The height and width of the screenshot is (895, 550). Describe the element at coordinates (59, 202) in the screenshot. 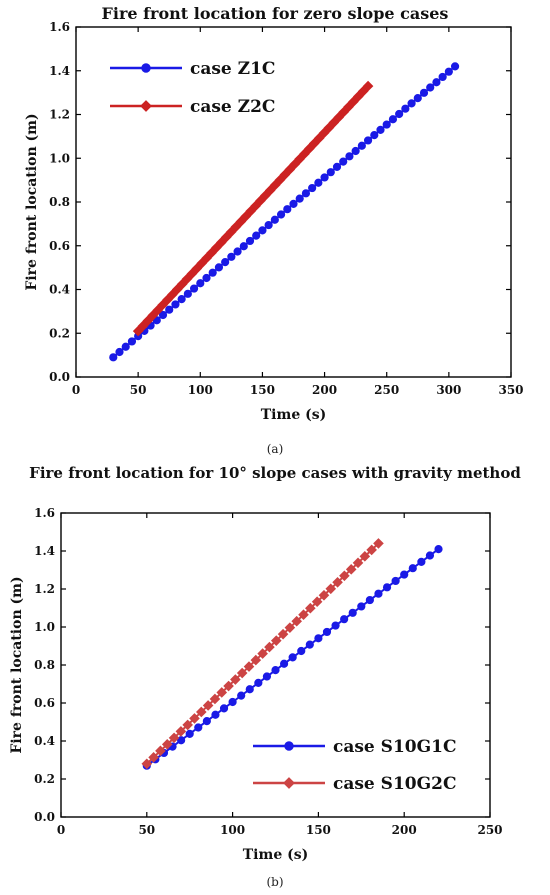

I see `y-tick-label: 0.8` at that location.